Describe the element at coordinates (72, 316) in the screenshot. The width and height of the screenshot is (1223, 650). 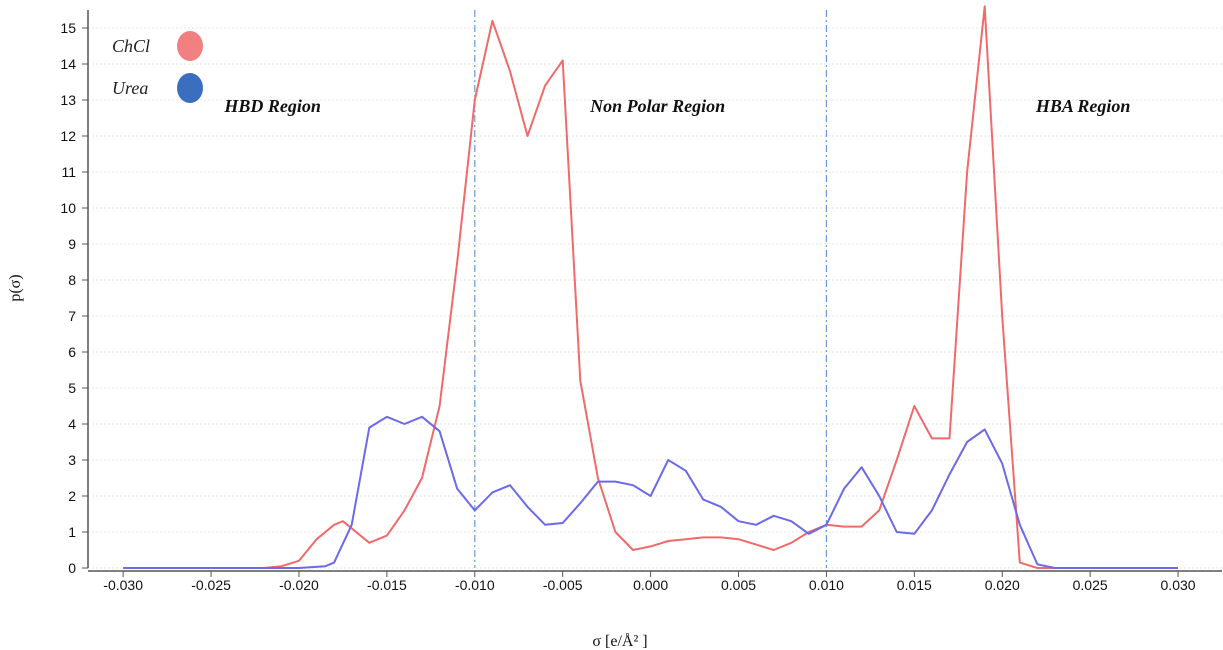
I see `y-tick-label: 7` at that location.